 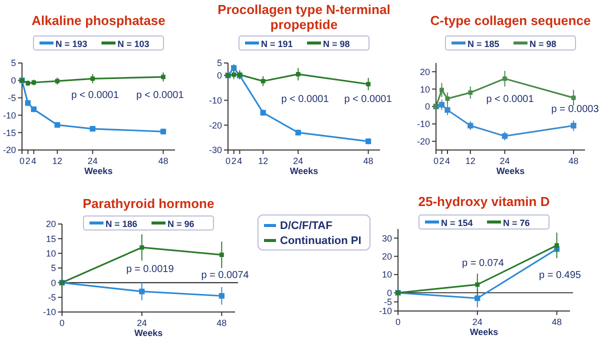 I want to click on annotation: p = 0.0019, so click(x=150, y=269).